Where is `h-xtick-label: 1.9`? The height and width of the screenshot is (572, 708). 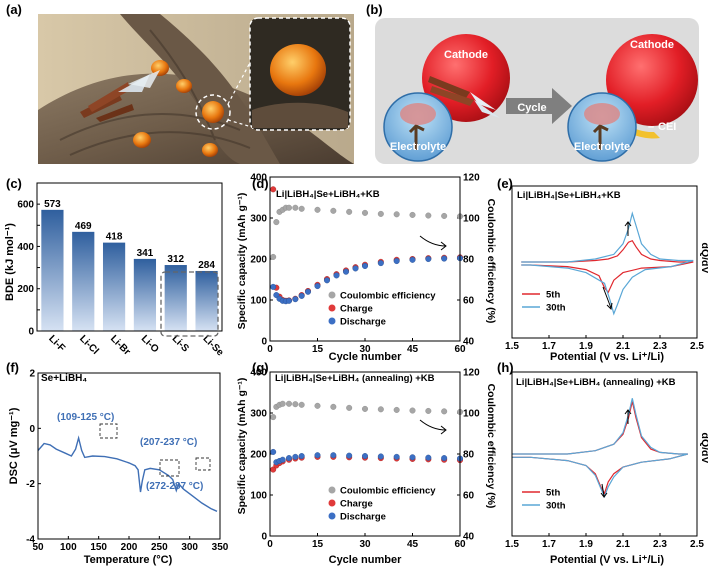
h-xtick-label: 1.9 is located at coordinates (586, 544).